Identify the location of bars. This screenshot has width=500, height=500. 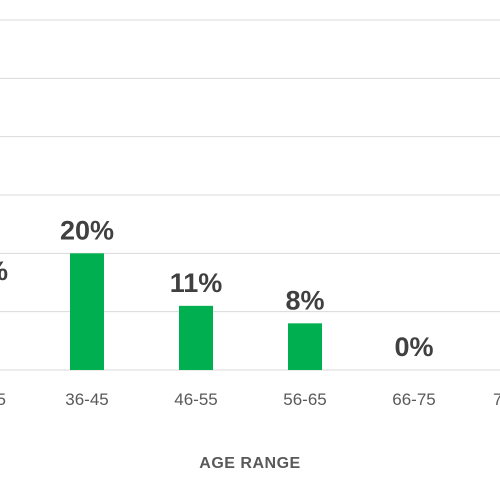
(196, 311).